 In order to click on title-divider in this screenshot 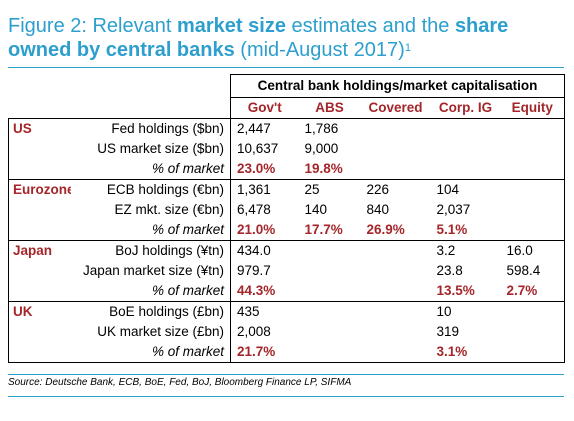, I will do `click(286, 67)`.